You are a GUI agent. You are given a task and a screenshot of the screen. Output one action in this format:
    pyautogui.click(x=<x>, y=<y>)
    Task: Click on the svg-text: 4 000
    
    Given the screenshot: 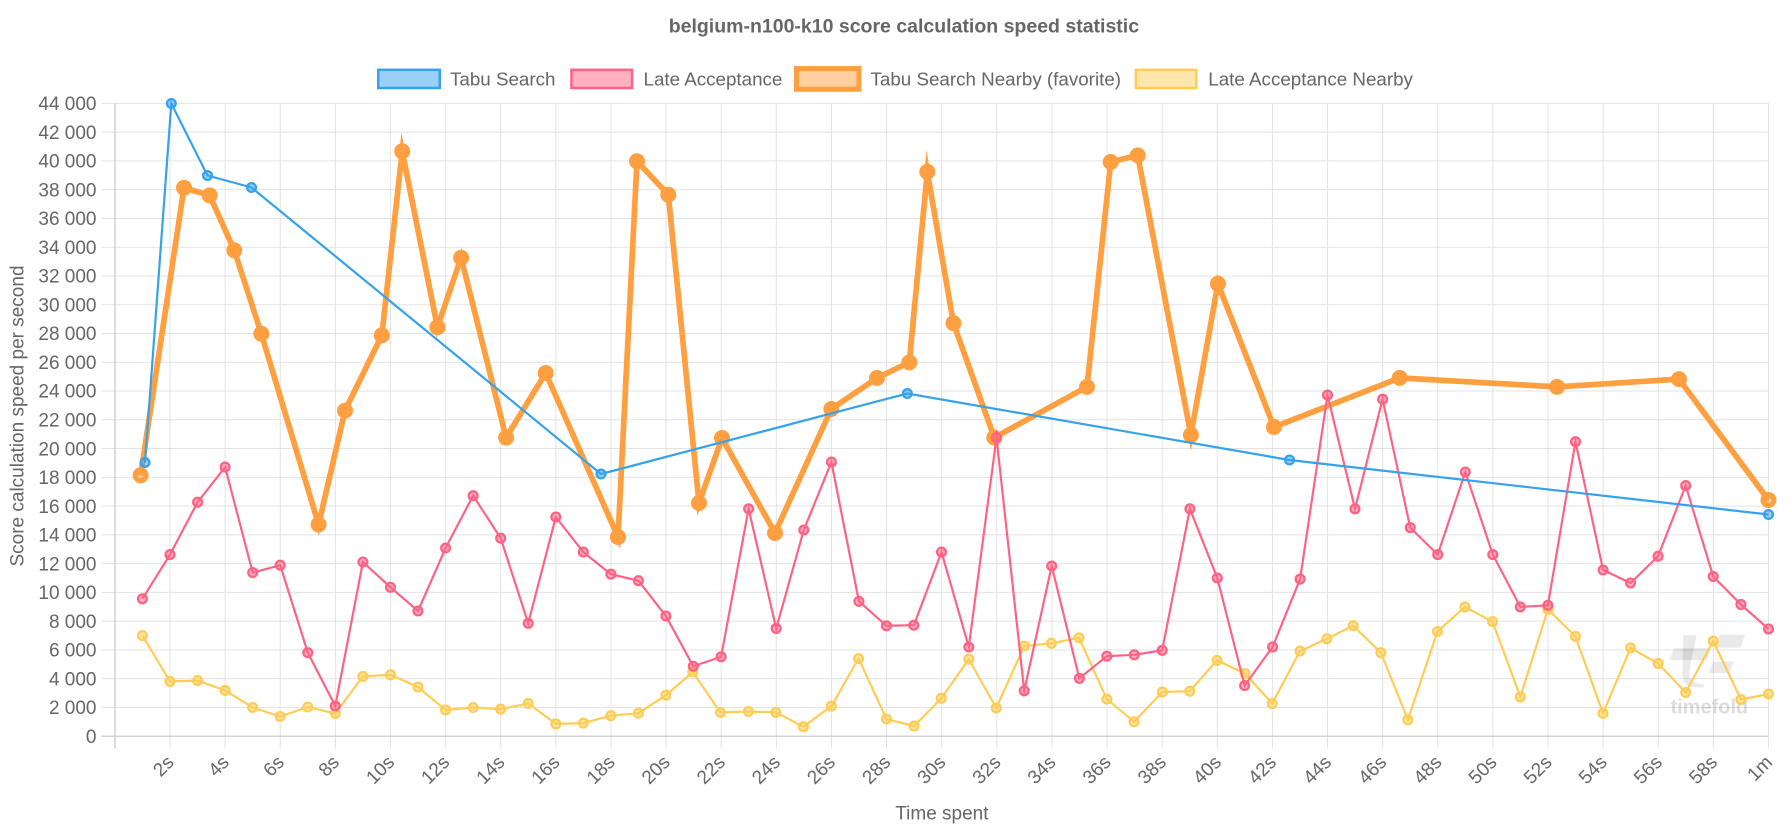 What is the action you would take?
    pyautogui.click(x=73, y=679)
    